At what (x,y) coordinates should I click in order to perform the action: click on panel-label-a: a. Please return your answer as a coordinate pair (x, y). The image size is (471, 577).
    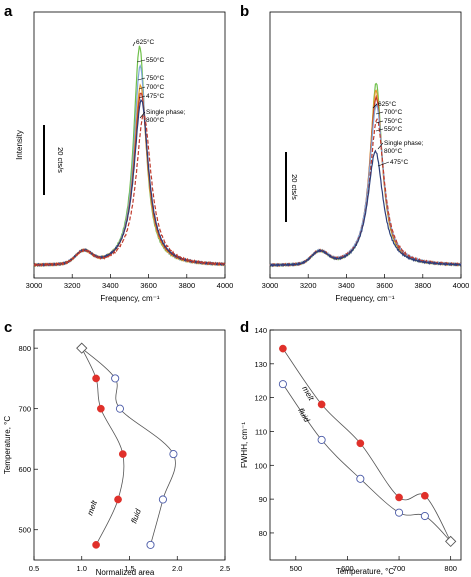
    Looking at the image, I should click on (8, 11).